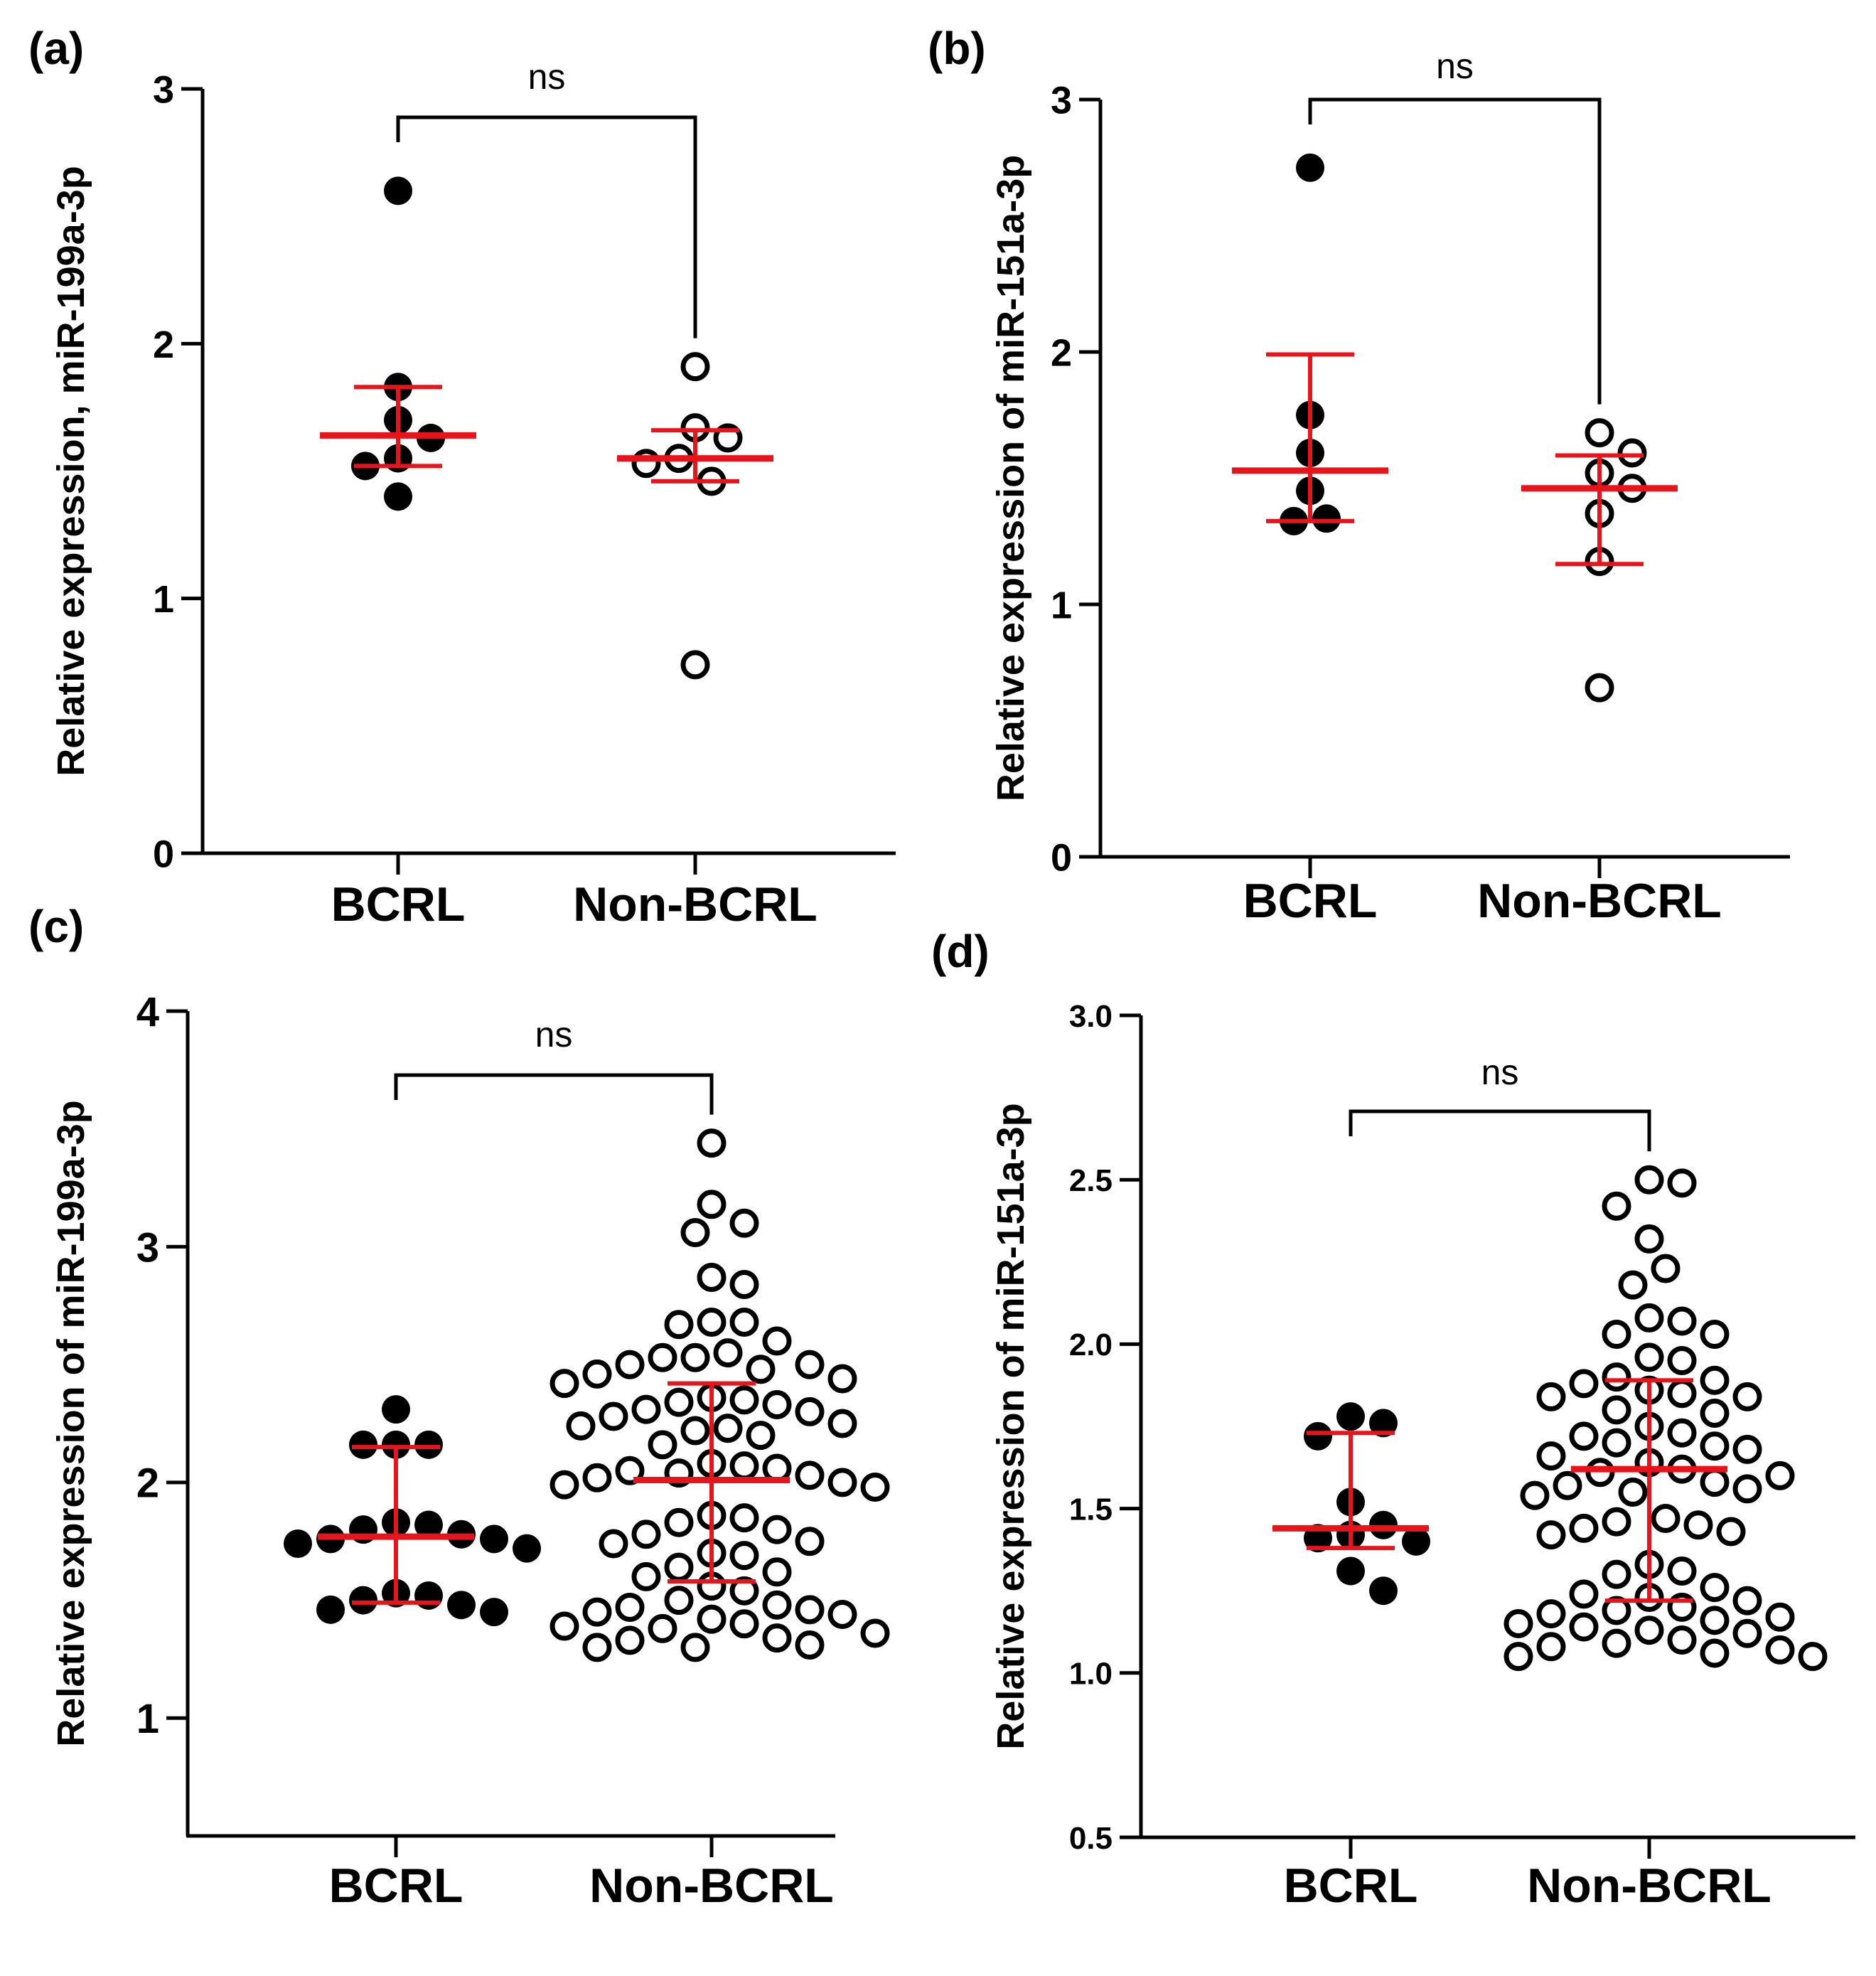 This screenshot has width=1876, height=1976. What do you see at coordinates (1091, 1509) in the screenshot?
I see `y-tick-label: 1.5` at bounding box center [1091, 1509].